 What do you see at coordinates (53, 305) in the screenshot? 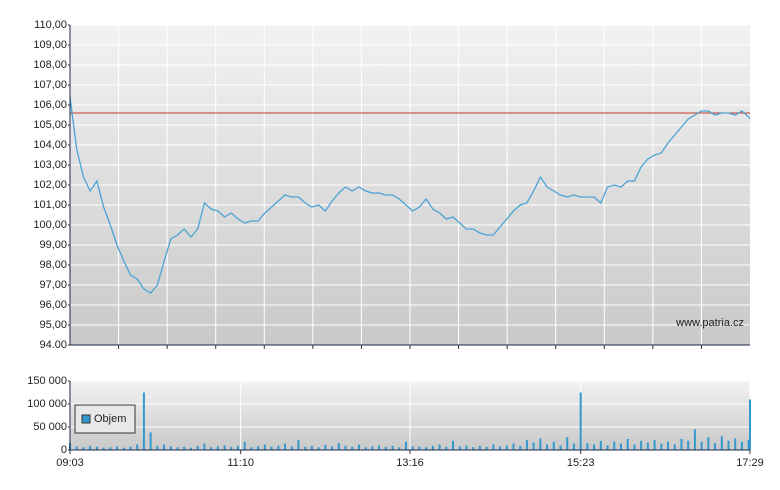
I see `y-tick-label: 96,00` at bounding box center [53, 305].